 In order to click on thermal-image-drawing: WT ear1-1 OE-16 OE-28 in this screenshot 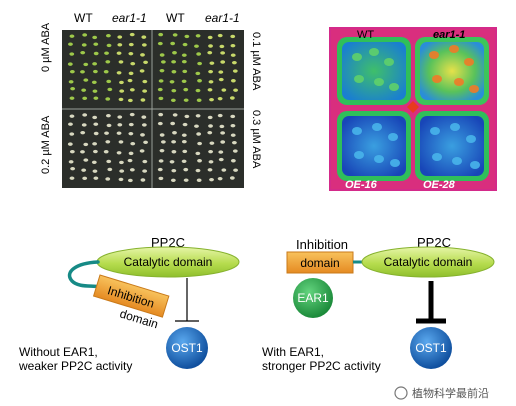, I will do `click(413, 109)`.